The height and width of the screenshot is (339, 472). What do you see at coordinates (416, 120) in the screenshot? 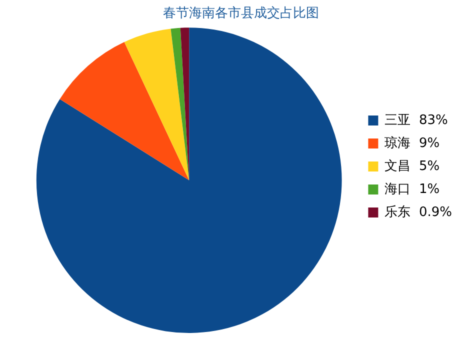
I see `legend-label: 三亚 83%` at bounding box center [416, 120].